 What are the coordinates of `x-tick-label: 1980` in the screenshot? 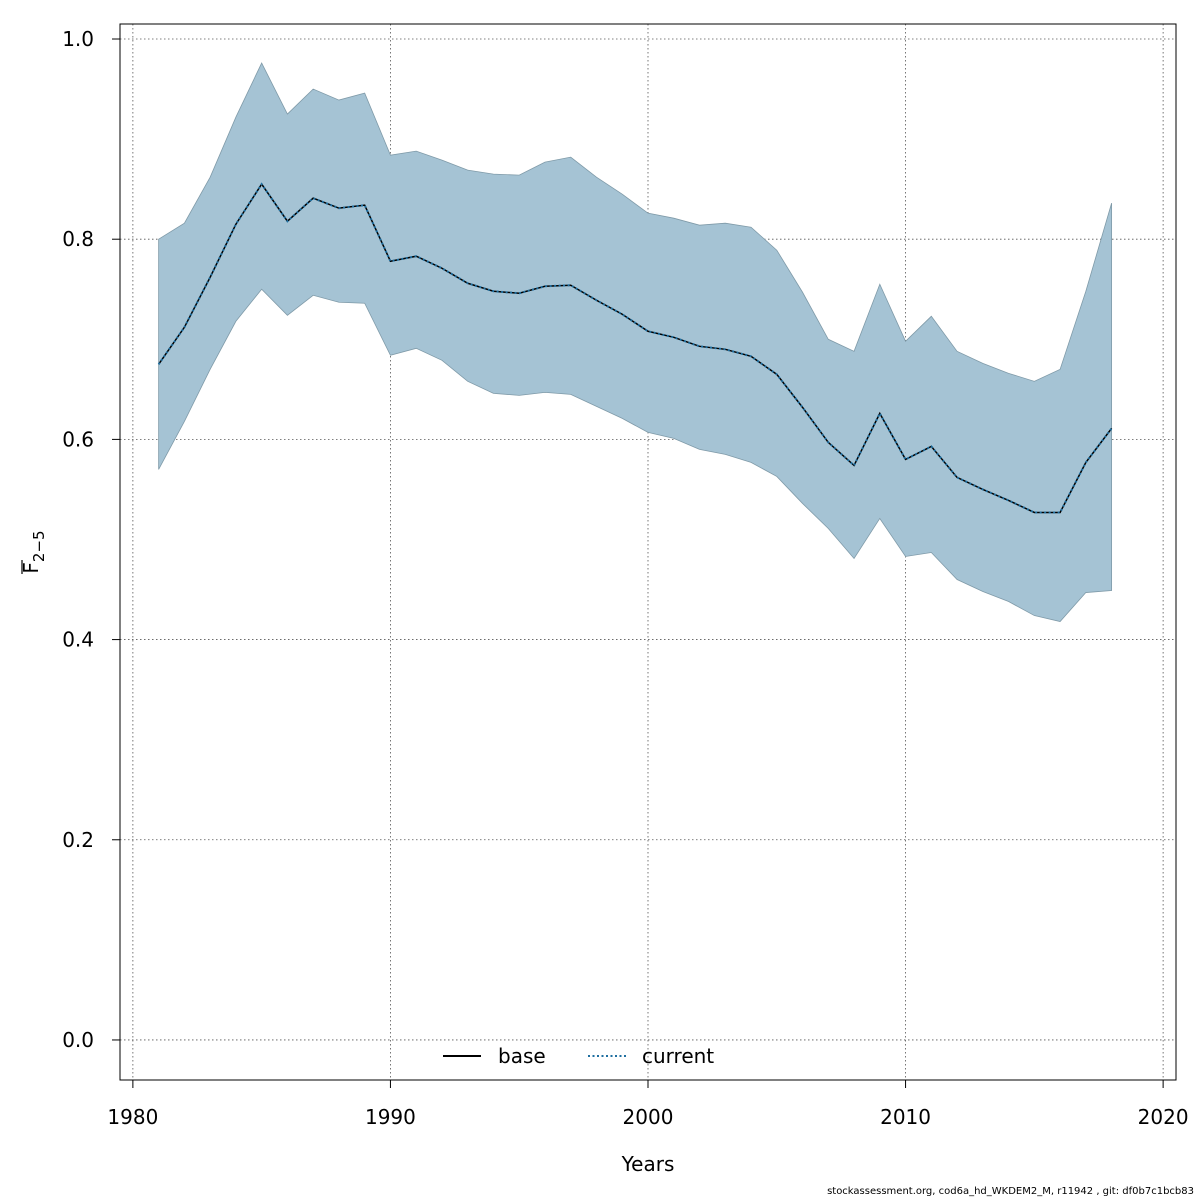 It's located at (132, 1117).